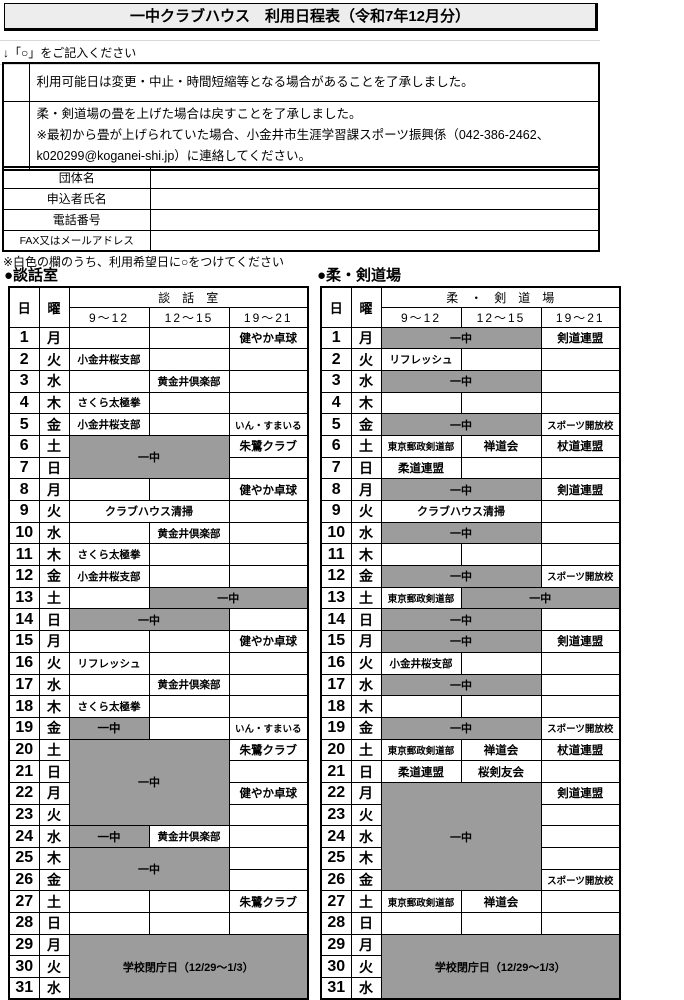 The width and height of the screenshot is (684, 1000). I want to click on fax-or-email-field, so click(374, 240).